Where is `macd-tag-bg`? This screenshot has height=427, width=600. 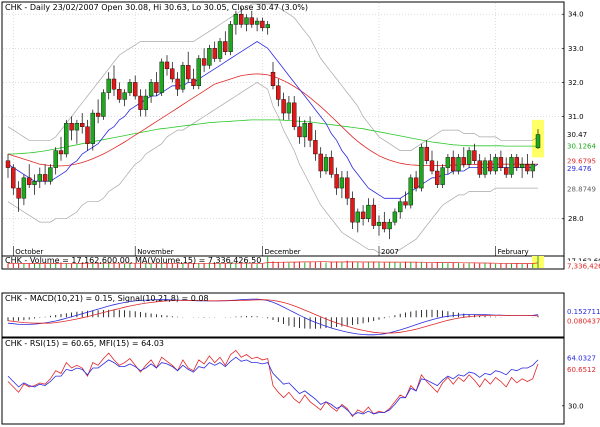 macd-tag-bg is located at coordinates (582, 311).